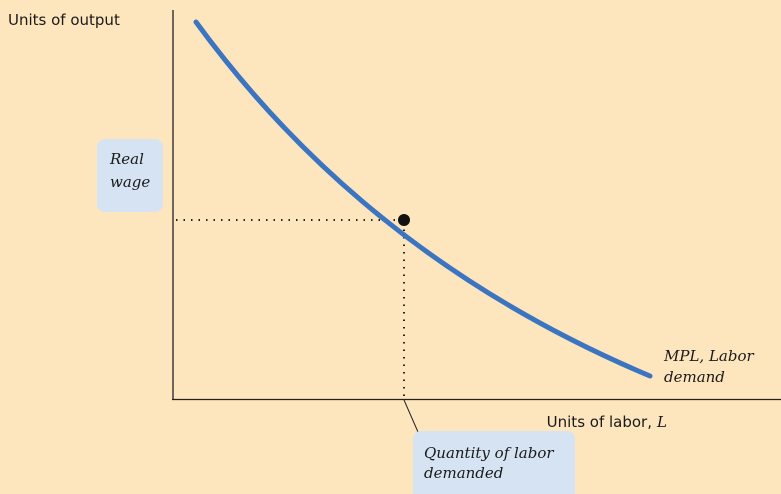 Image resolution: width=781 pixels, height=494 pixels. Describe the element at coordinates (708, 356) in the screenshot. I see `curve-label: MPL, Labor` at that location.